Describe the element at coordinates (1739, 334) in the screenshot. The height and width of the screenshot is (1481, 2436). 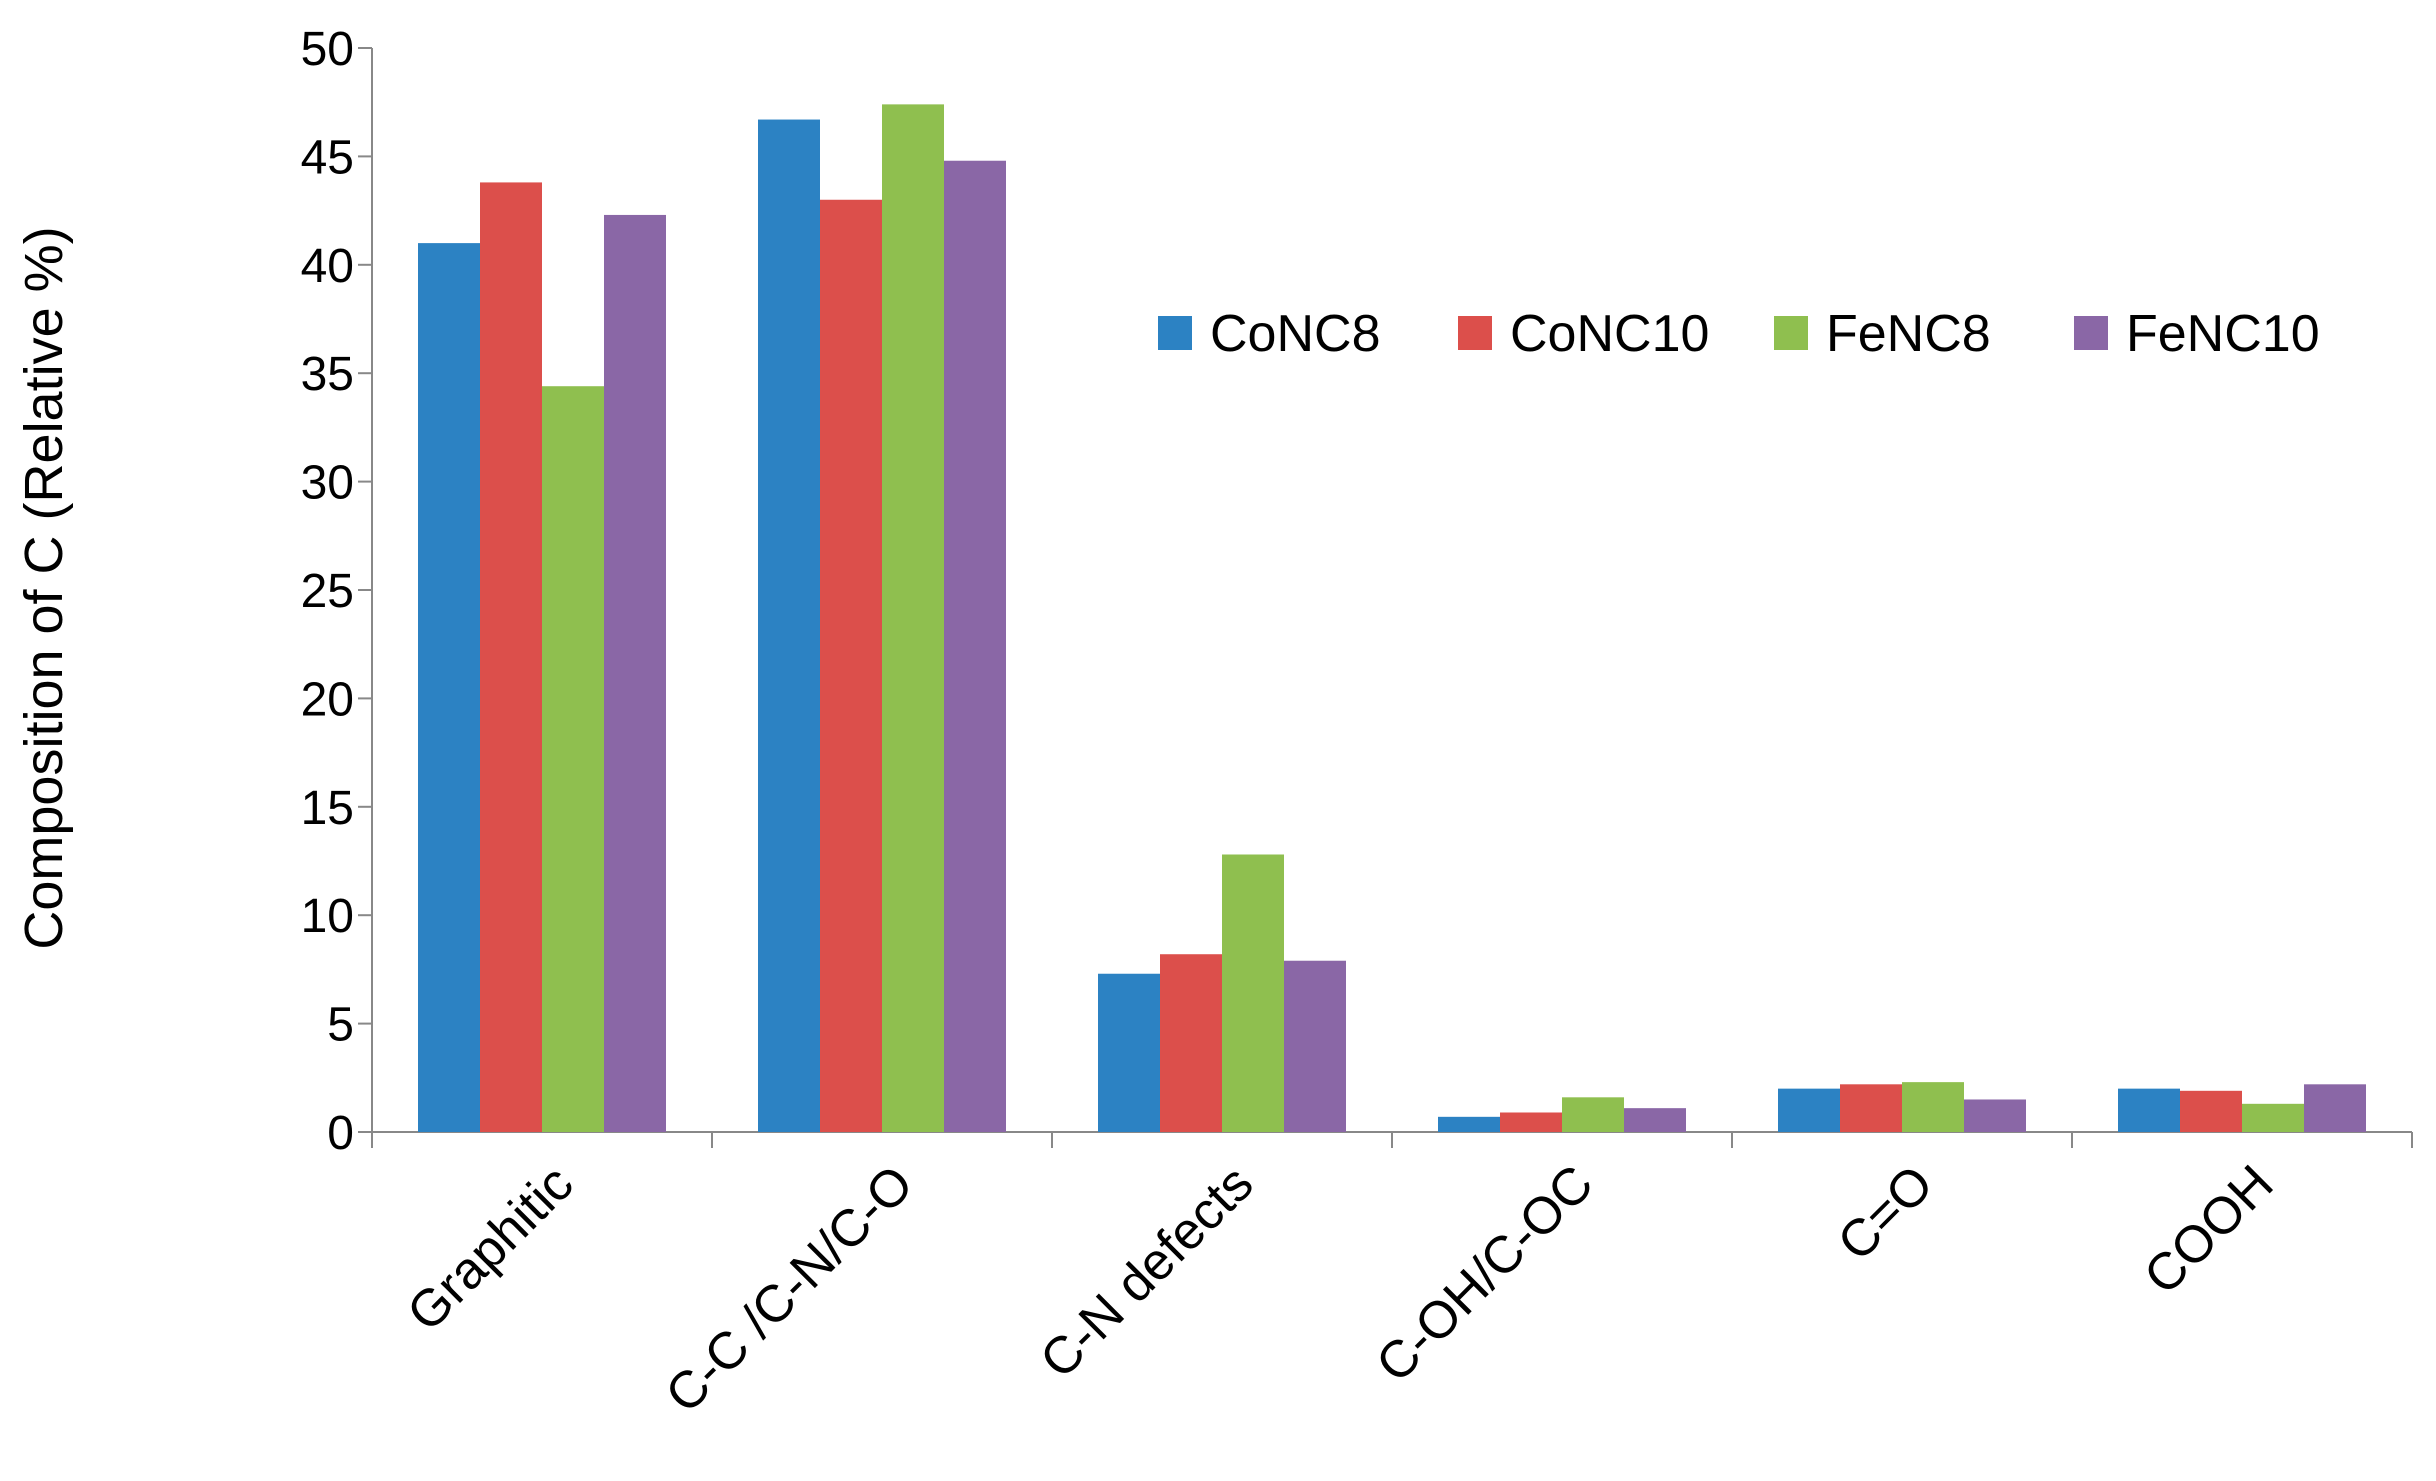
I see `legend: CoNC8 CoNC10 FeNC8 FeNC10` at that location.